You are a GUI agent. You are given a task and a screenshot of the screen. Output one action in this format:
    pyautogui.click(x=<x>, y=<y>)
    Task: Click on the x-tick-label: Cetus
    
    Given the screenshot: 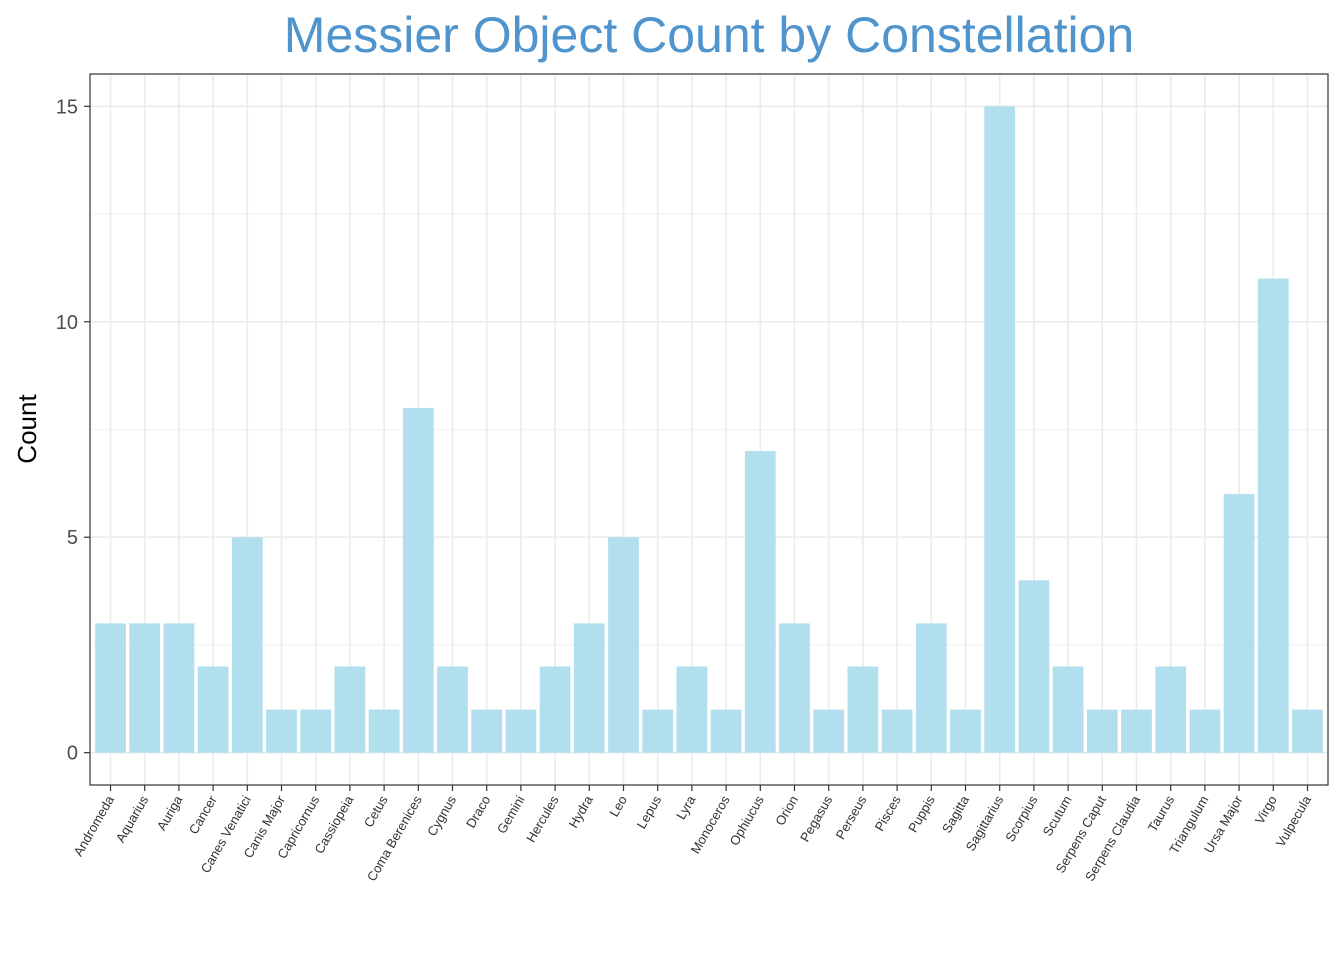 What is the action you would take?
    pyautogui.click(x=376, y=811)
    